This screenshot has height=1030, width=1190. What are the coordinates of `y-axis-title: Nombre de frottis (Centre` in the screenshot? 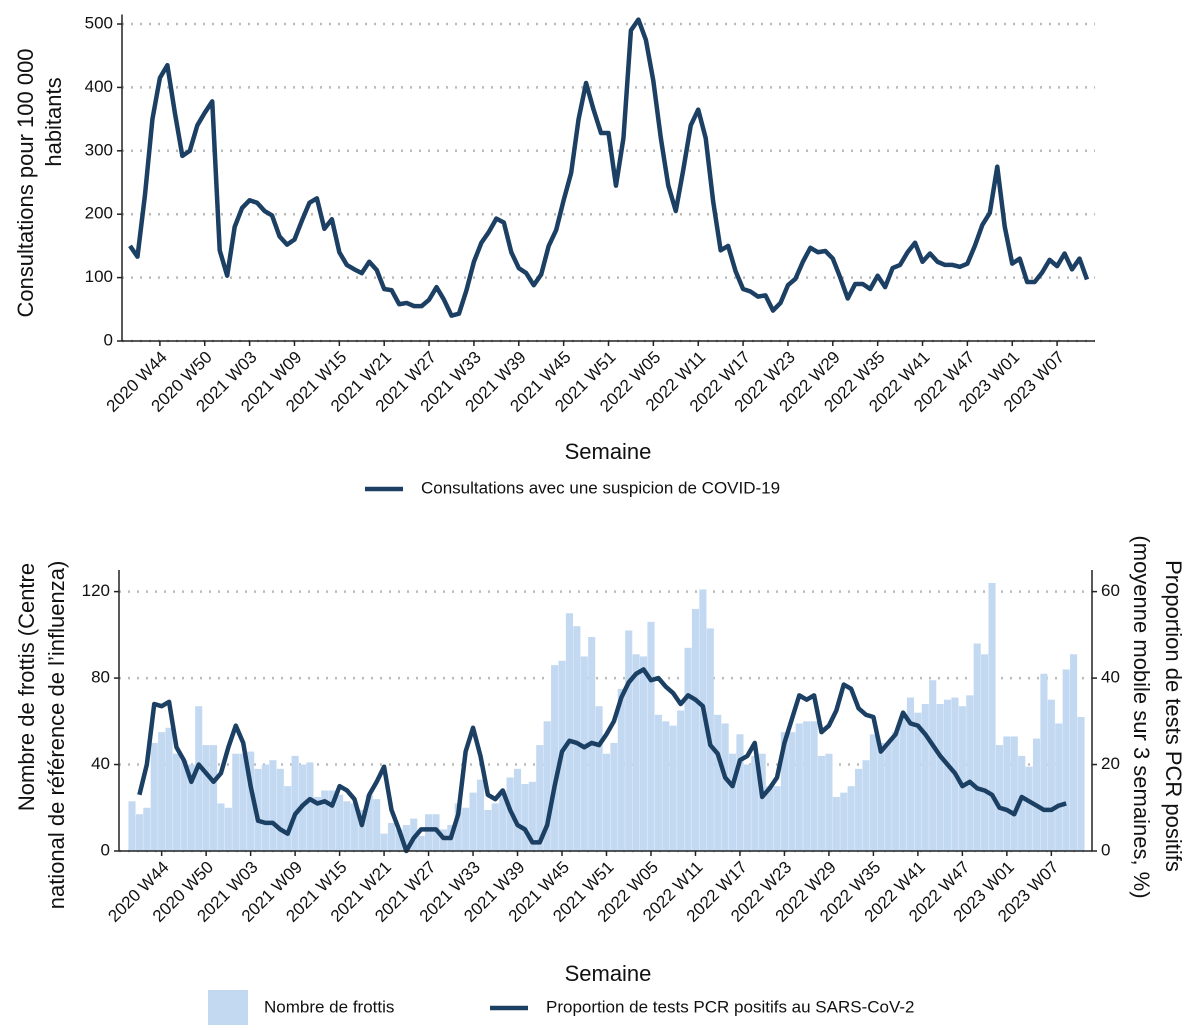 It's located at (26, 687).